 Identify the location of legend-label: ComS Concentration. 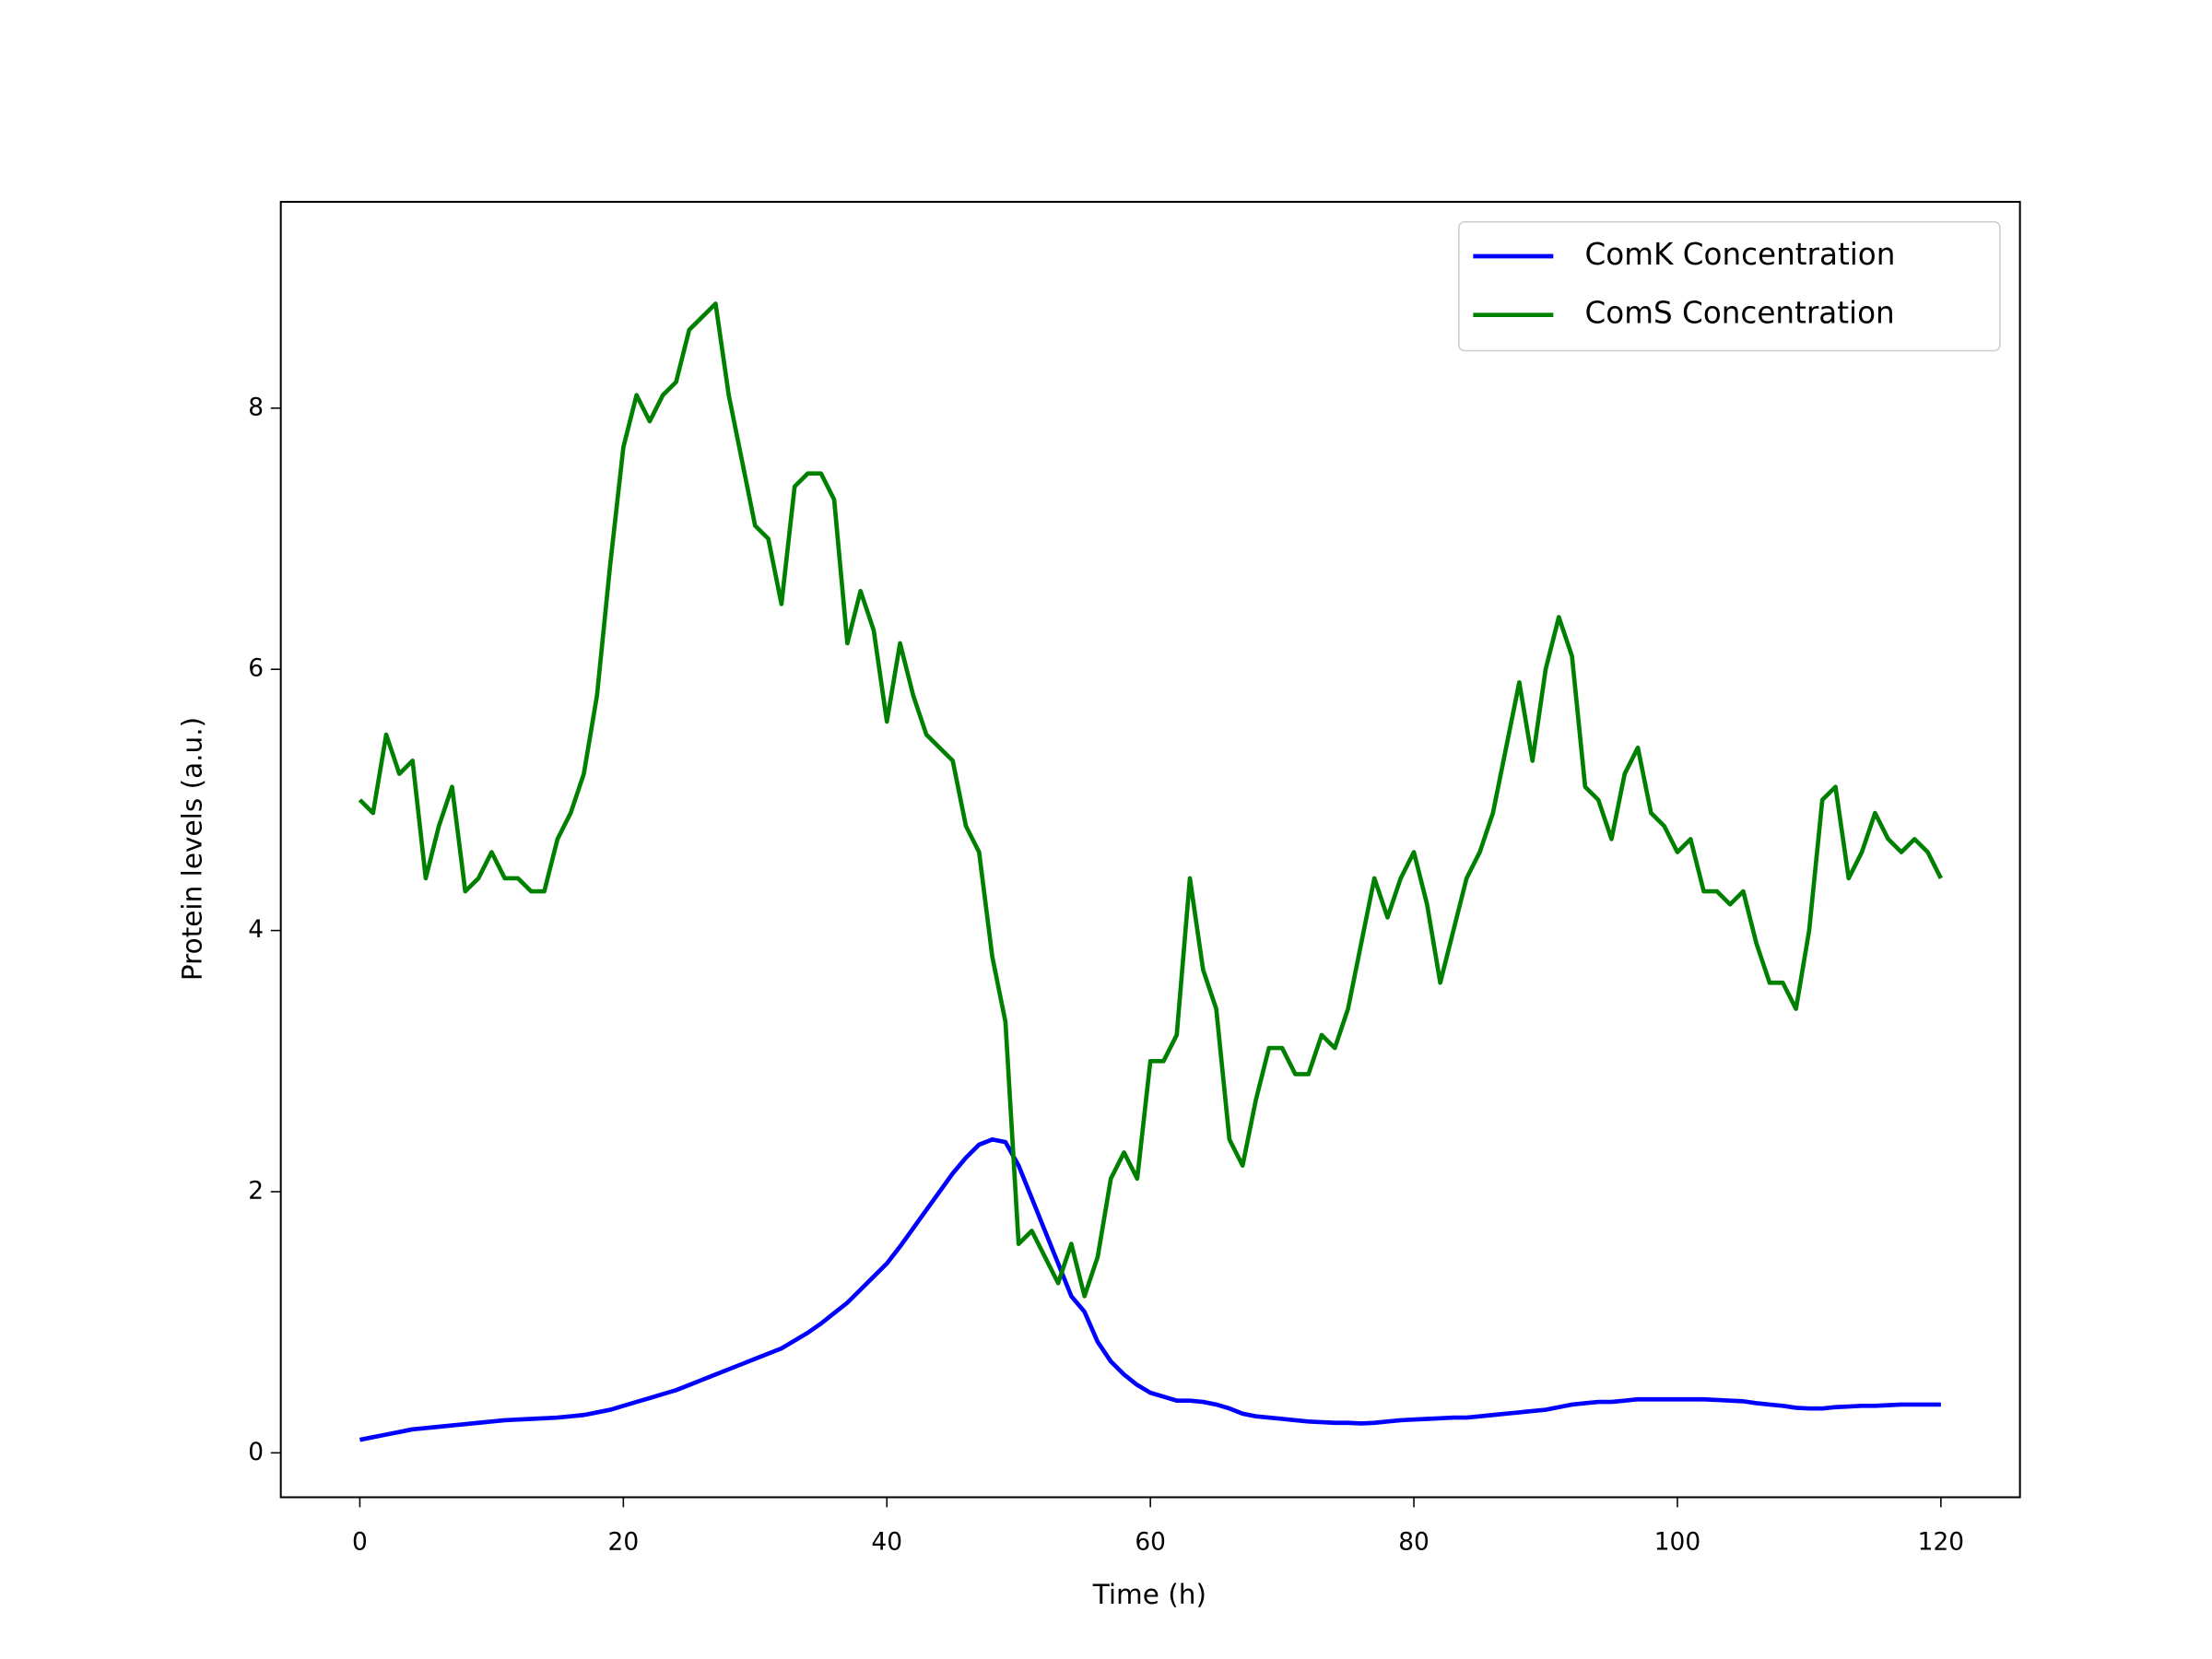
(1739, 313).